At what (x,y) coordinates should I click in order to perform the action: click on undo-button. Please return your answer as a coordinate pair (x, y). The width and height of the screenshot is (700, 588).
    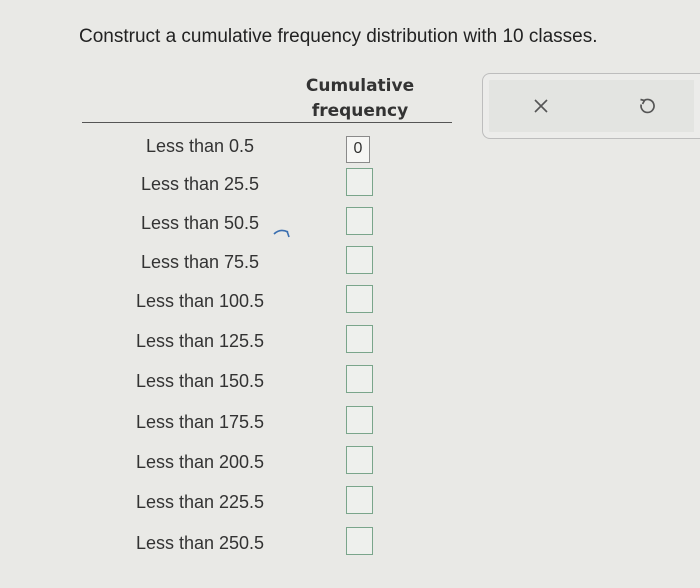
    Looking at the image, I should click on (647, 106).